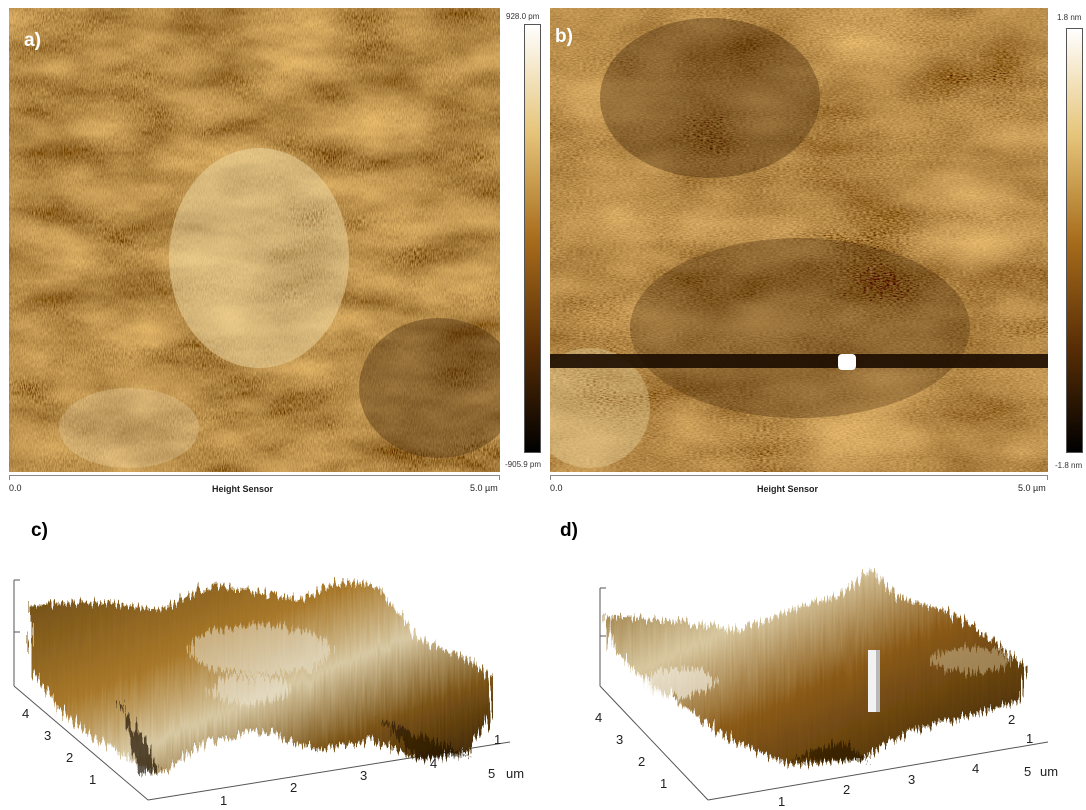 The height and width of the screenshot is (810, 1086). What do you see at coordinates (1047, 477) in the screenshot?
I see `x-axis-tick-end-b` at bounding box center [1047, 477].